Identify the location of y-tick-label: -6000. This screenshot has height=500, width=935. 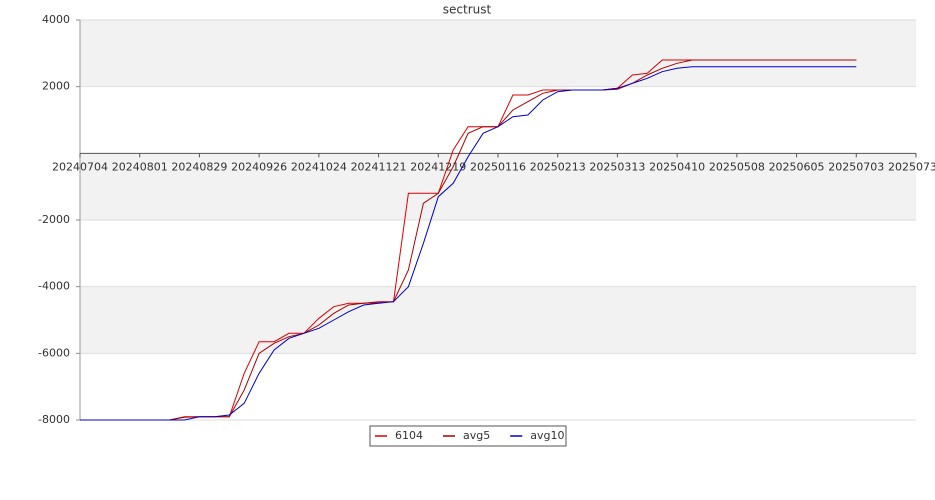
(54, 352).